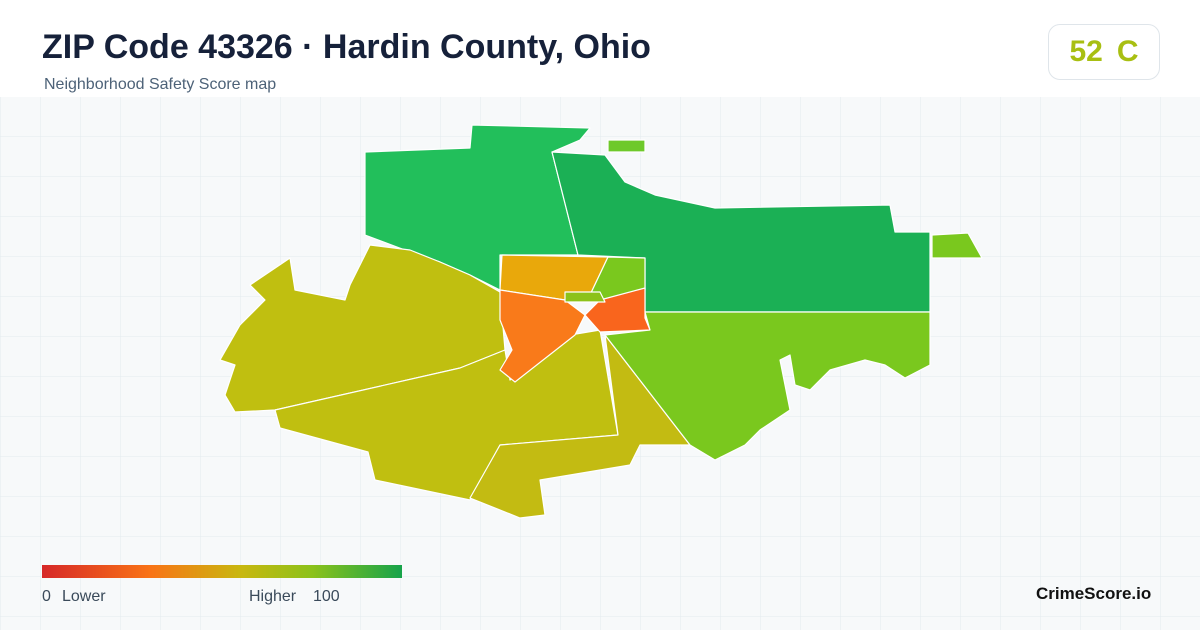  What do you see at coordinates (84, 596) in the screenshot?
I see `legend-min-label: Lower` at bounding box center [84, 596].